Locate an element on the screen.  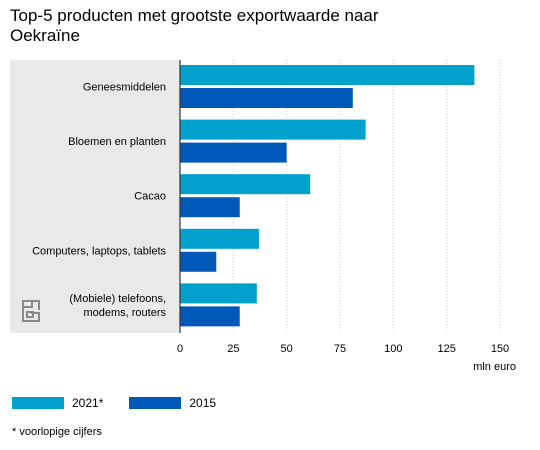
legend-item-2015: 2015 is located at coordinates (172, 403).